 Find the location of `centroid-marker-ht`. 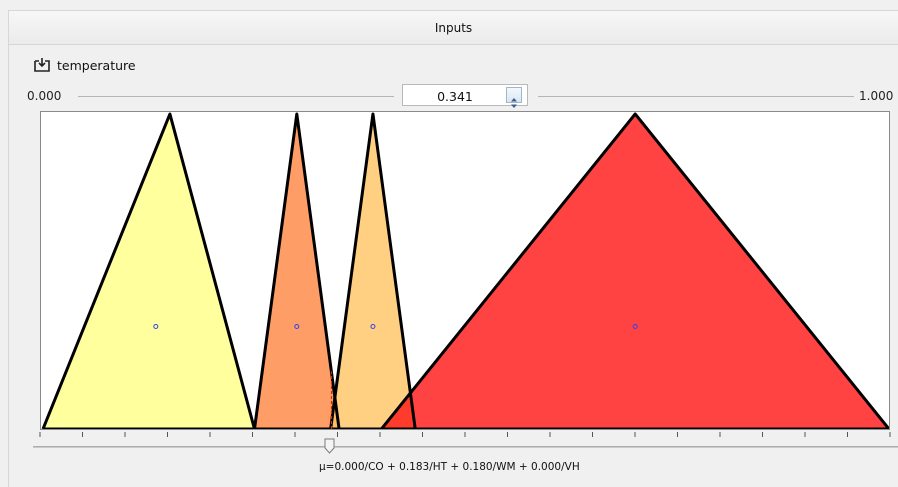

centroid-marker-ht is located at coordinates (297, 326).